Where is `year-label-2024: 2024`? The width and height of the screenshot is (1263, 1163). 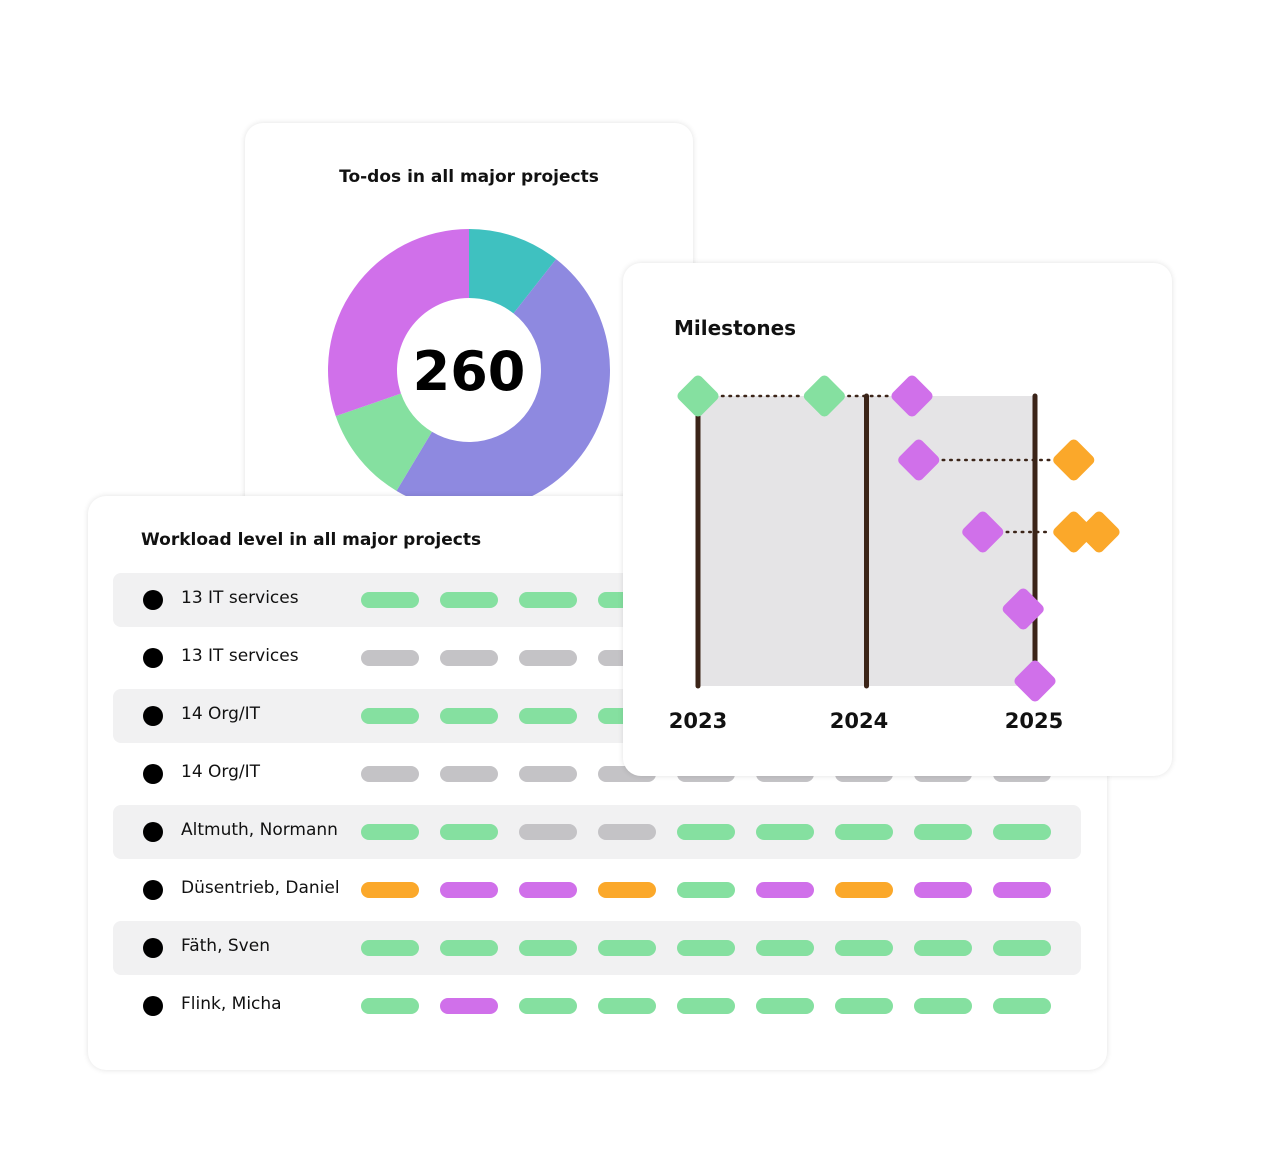
year-label-2024: 2024 is located at coordinates (859, 721).